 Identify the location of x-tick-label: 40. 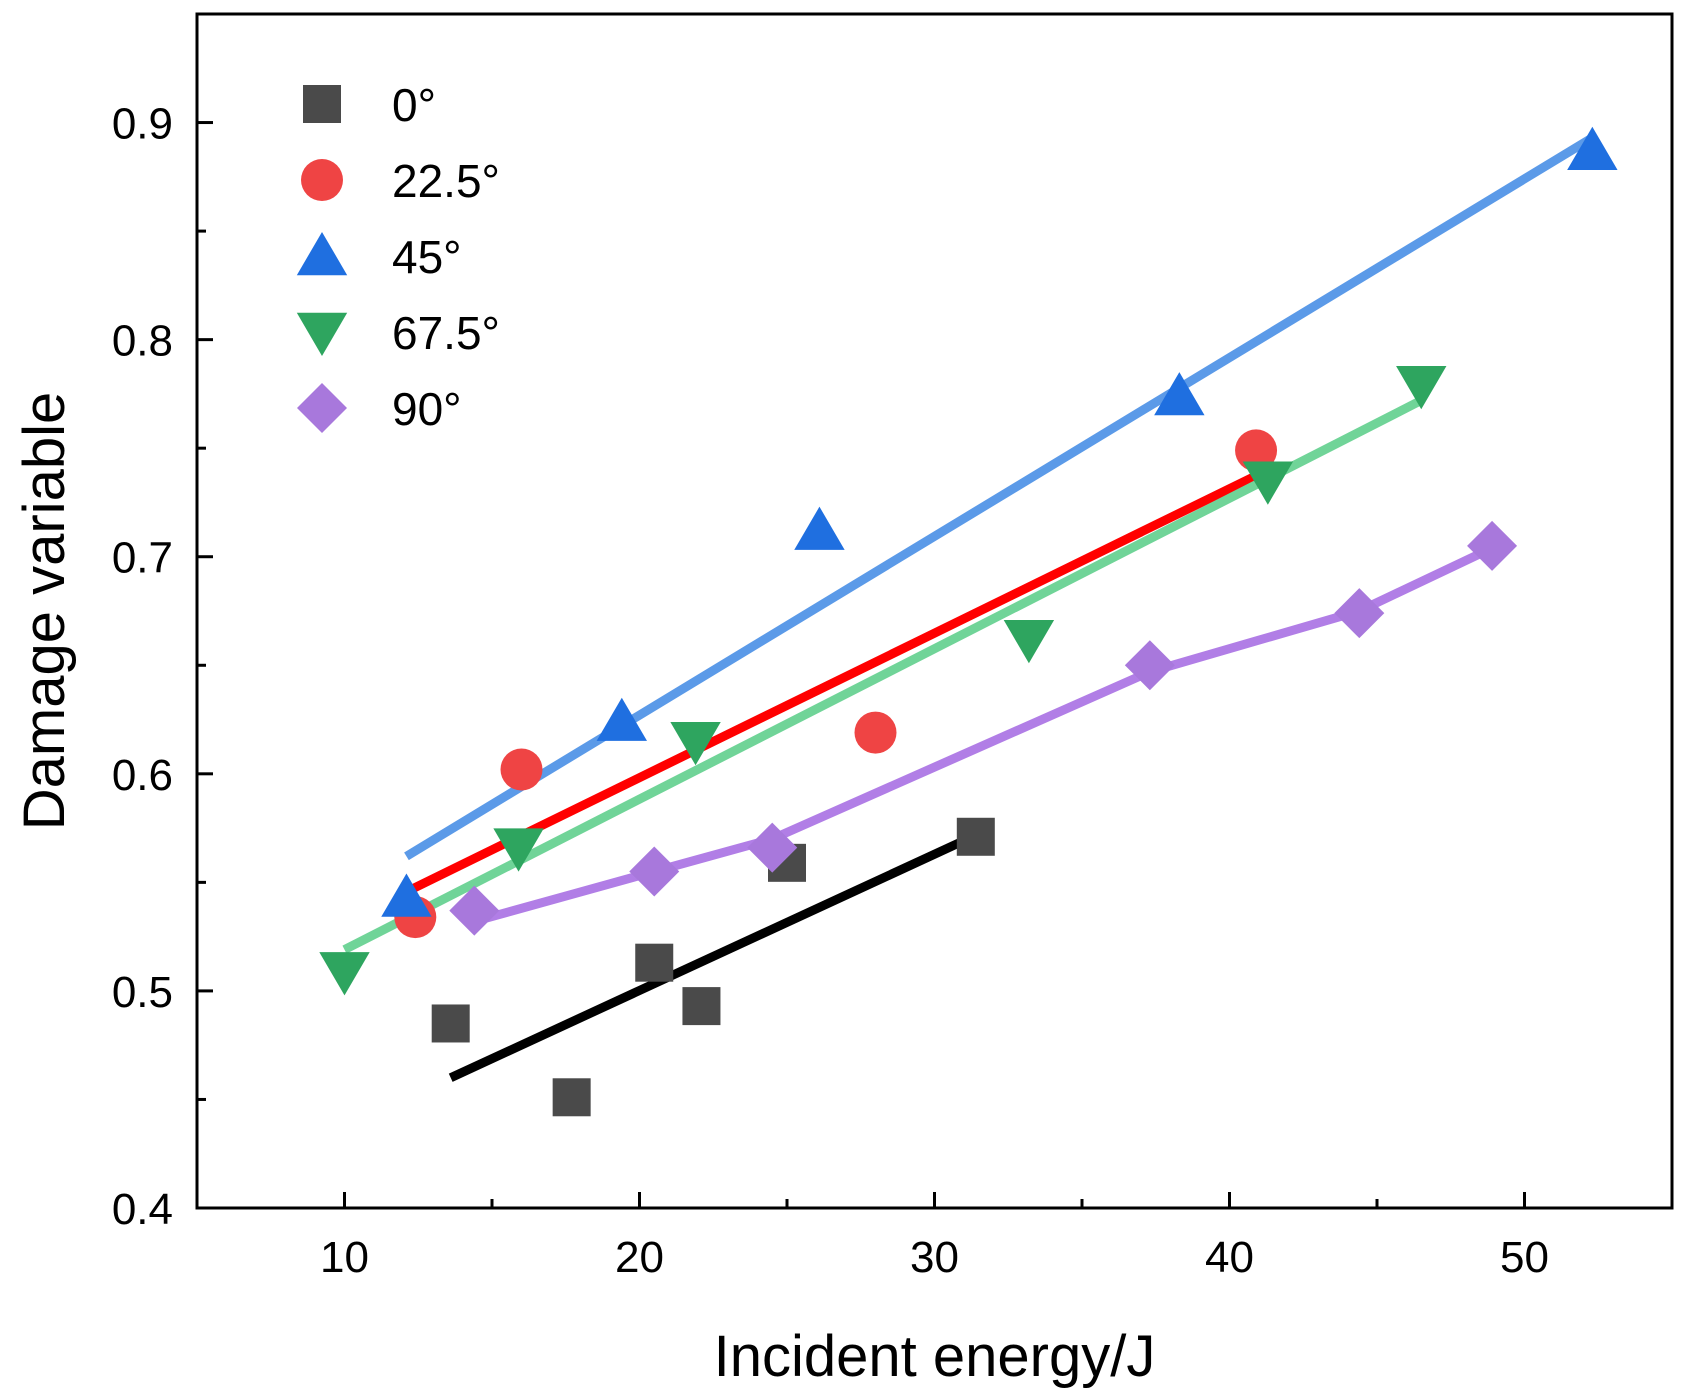
(1229, 1257).